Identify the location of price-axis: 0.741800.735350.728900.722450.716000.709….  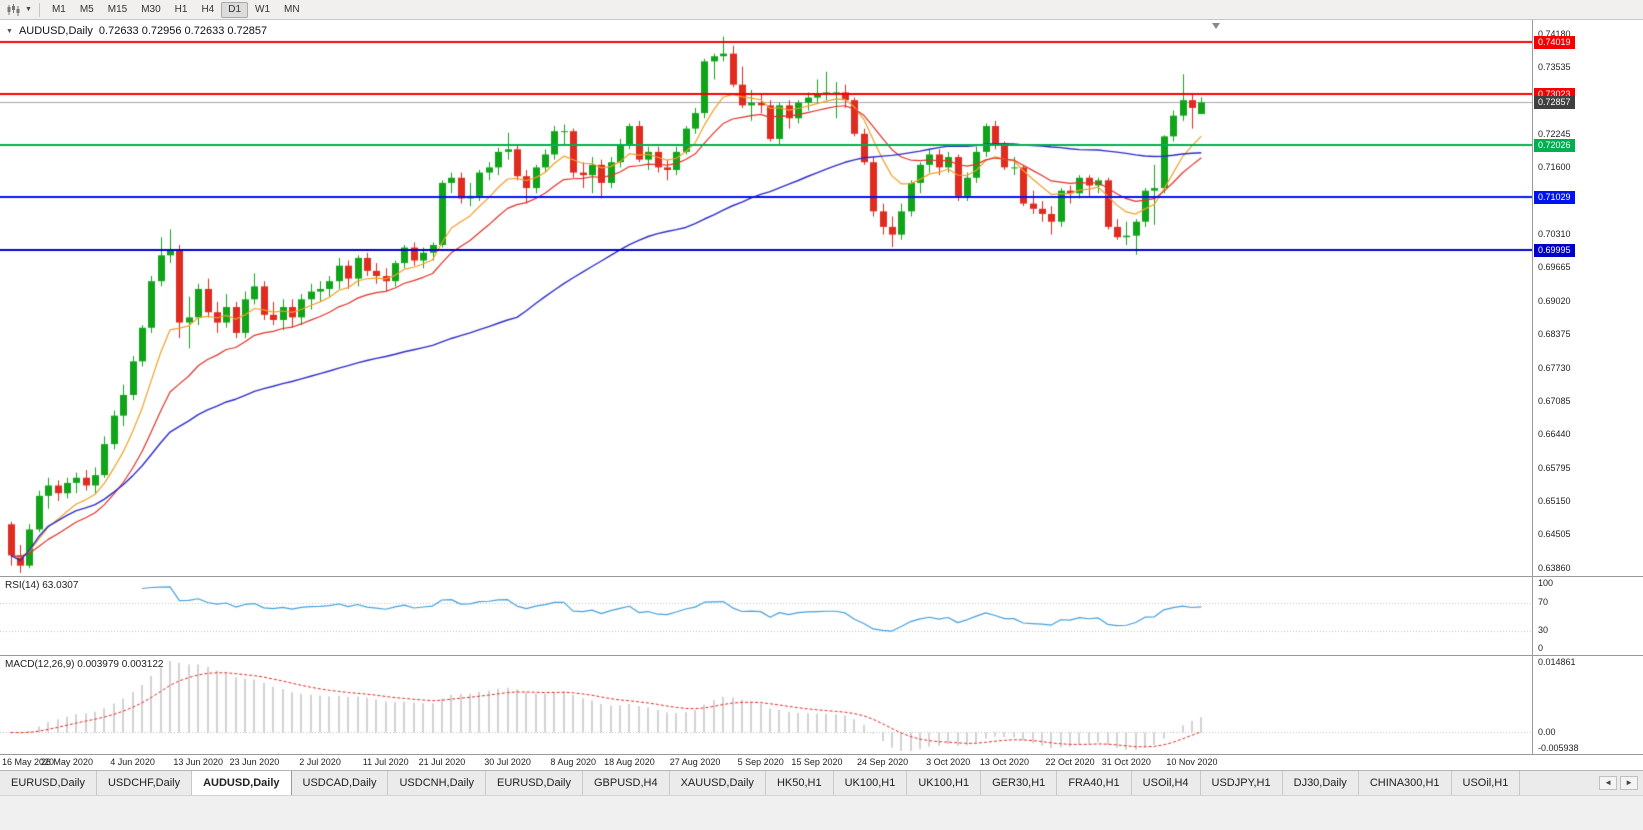
(1587, 298).